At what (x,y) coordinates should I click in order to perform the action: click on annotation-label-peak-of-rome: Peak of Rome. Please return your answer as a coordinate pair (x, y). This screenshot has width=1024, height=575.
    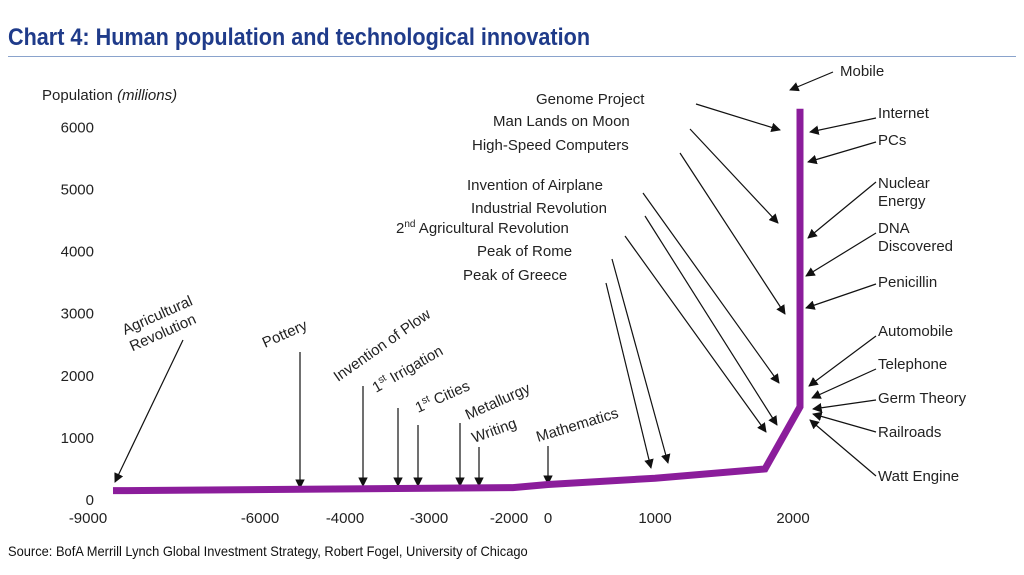
    Looking at the image, I should click on (524, 251).